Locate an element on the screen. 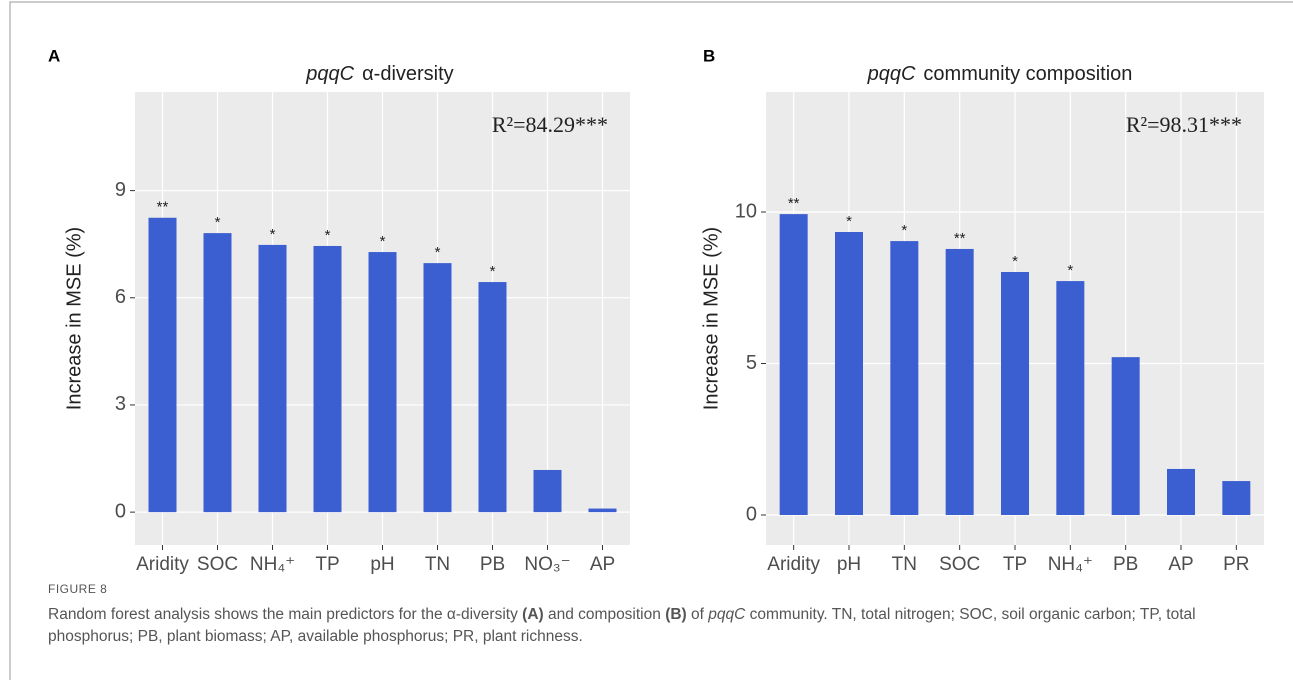 The width and height of the screenshot is (1293, 680). title-text: community composition is located at coordinates (1027, 74).